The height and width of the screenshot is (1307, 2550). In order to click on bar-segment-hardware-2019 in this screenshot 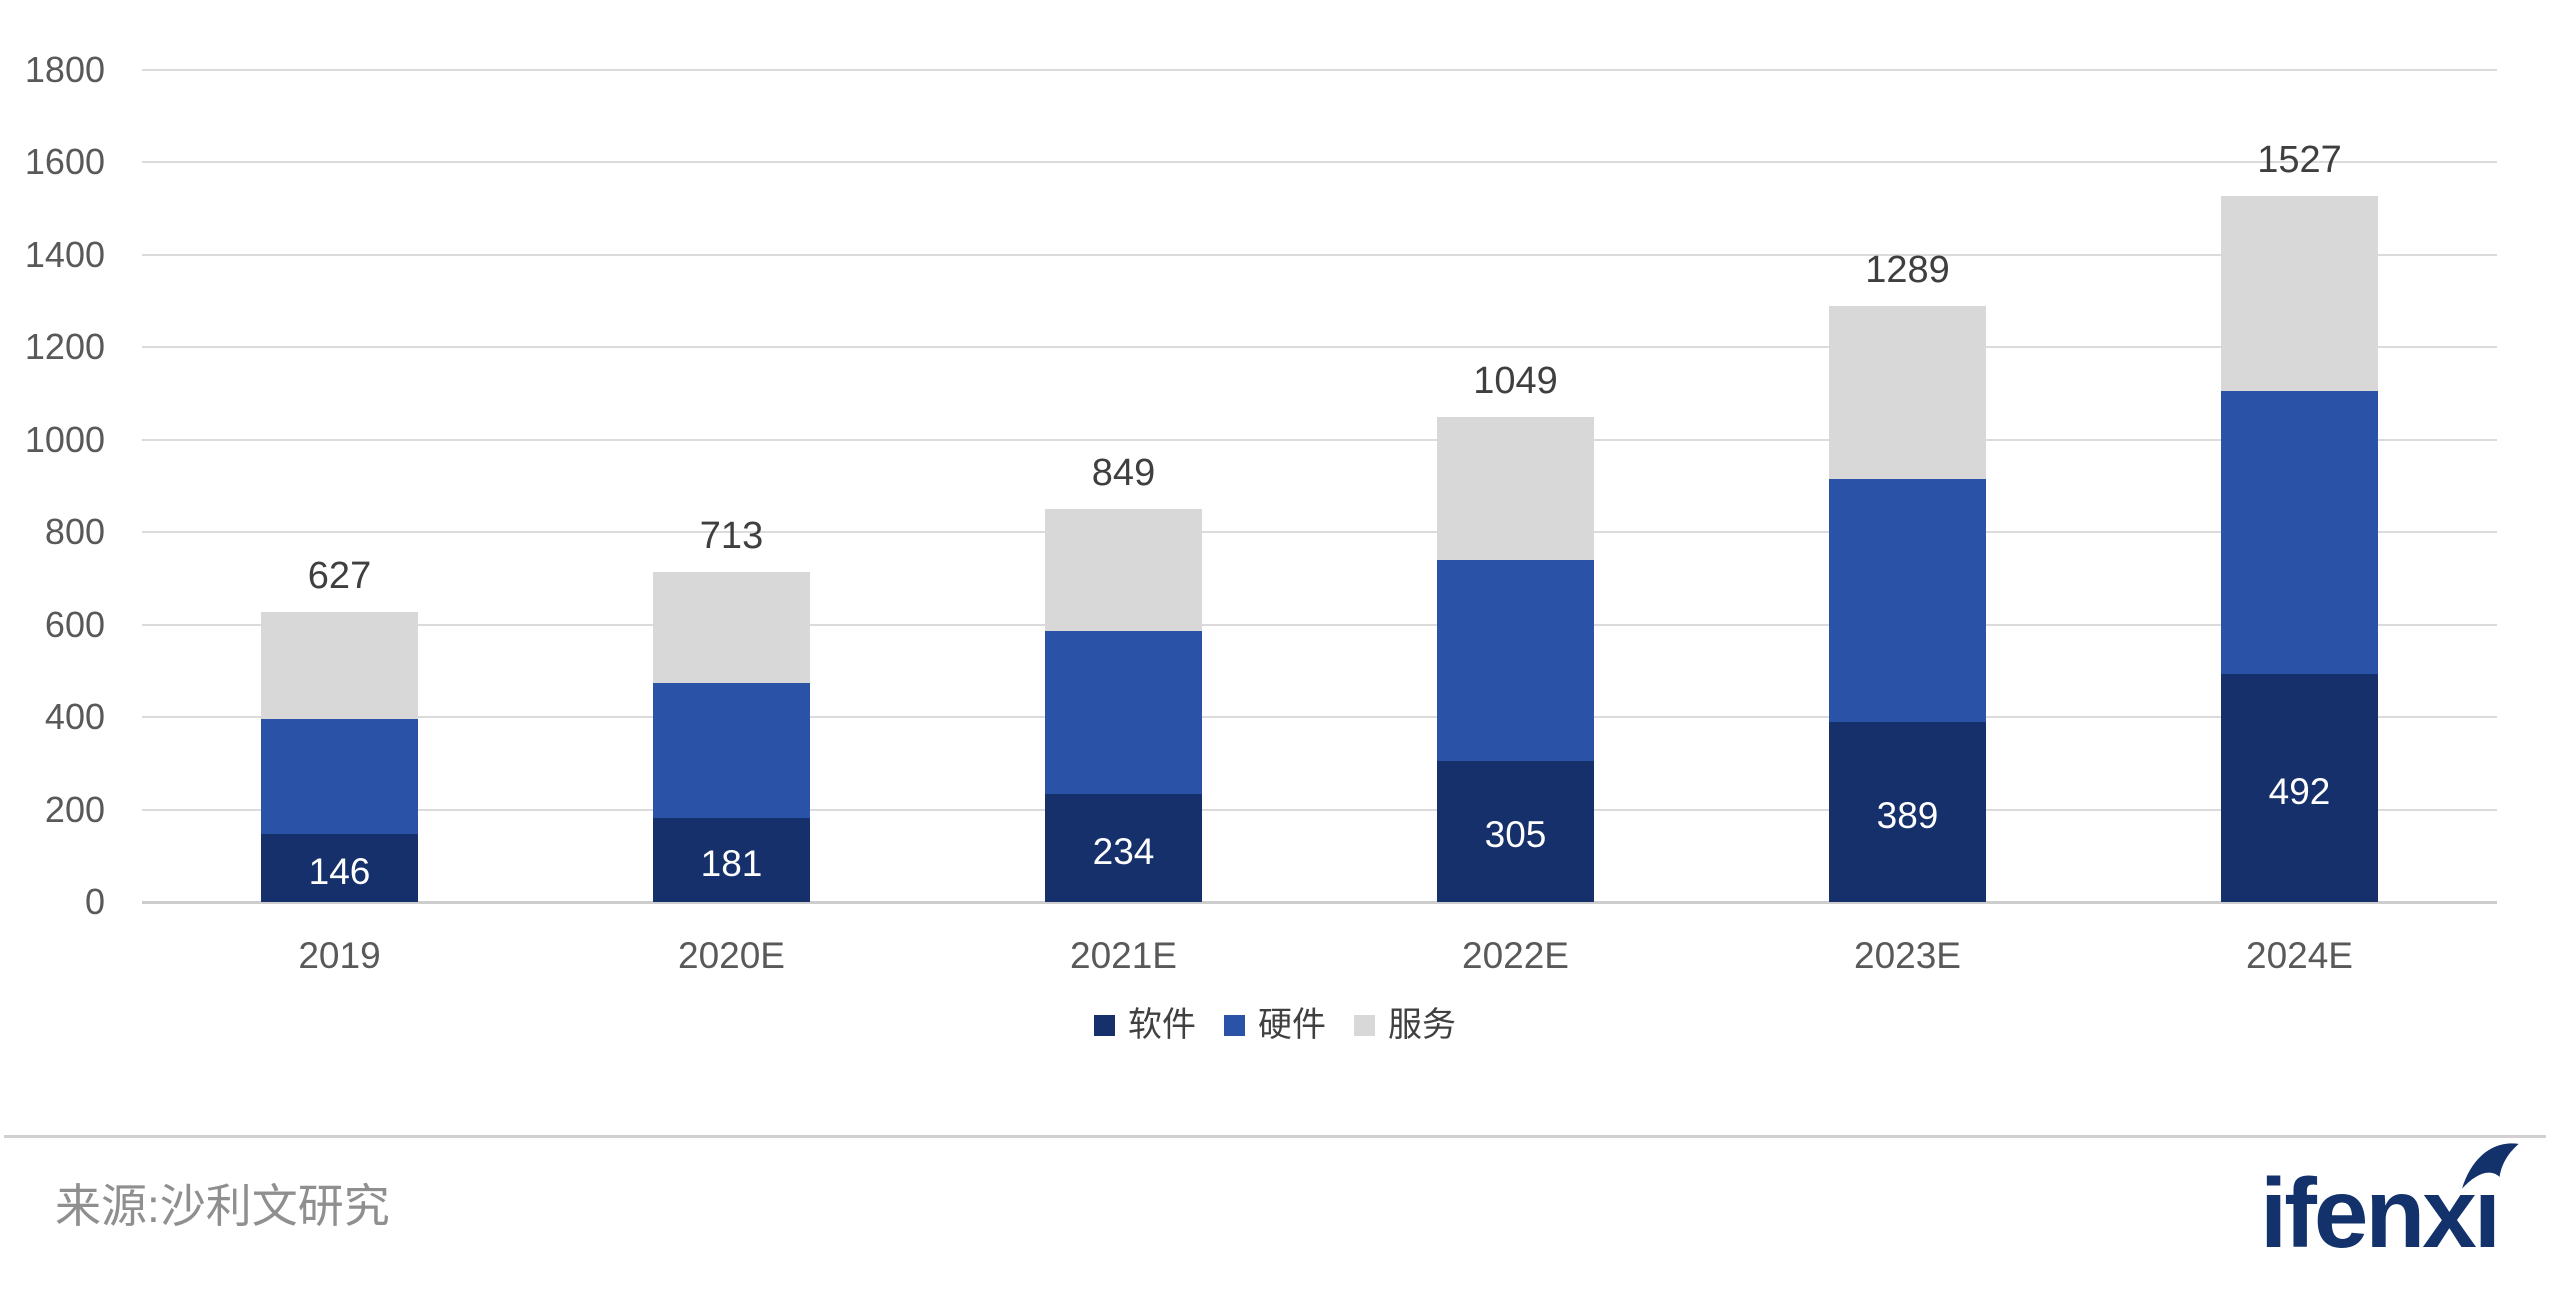, I will do `click(339, 776)`.